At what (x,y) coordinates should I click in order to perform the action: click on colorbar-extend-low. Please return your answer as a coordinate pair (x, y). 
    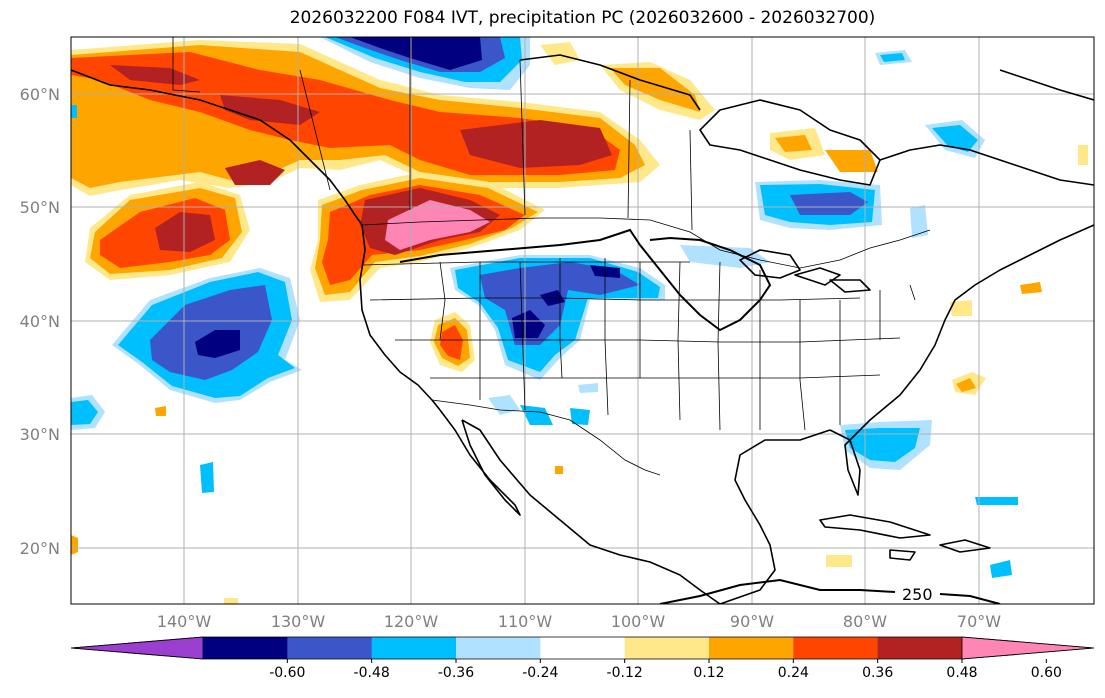
    Looking at the image, I should click on (137, 648).